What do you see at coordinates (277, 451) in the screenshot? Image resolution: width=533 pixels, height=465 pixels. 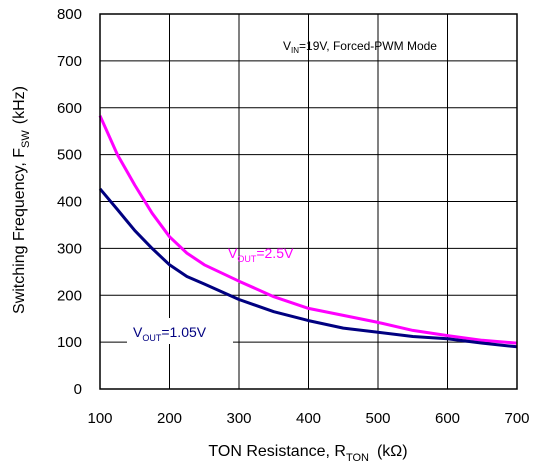 I see `x-axis-title-main: TON Resistance, R` at bounding box center [277, 451].